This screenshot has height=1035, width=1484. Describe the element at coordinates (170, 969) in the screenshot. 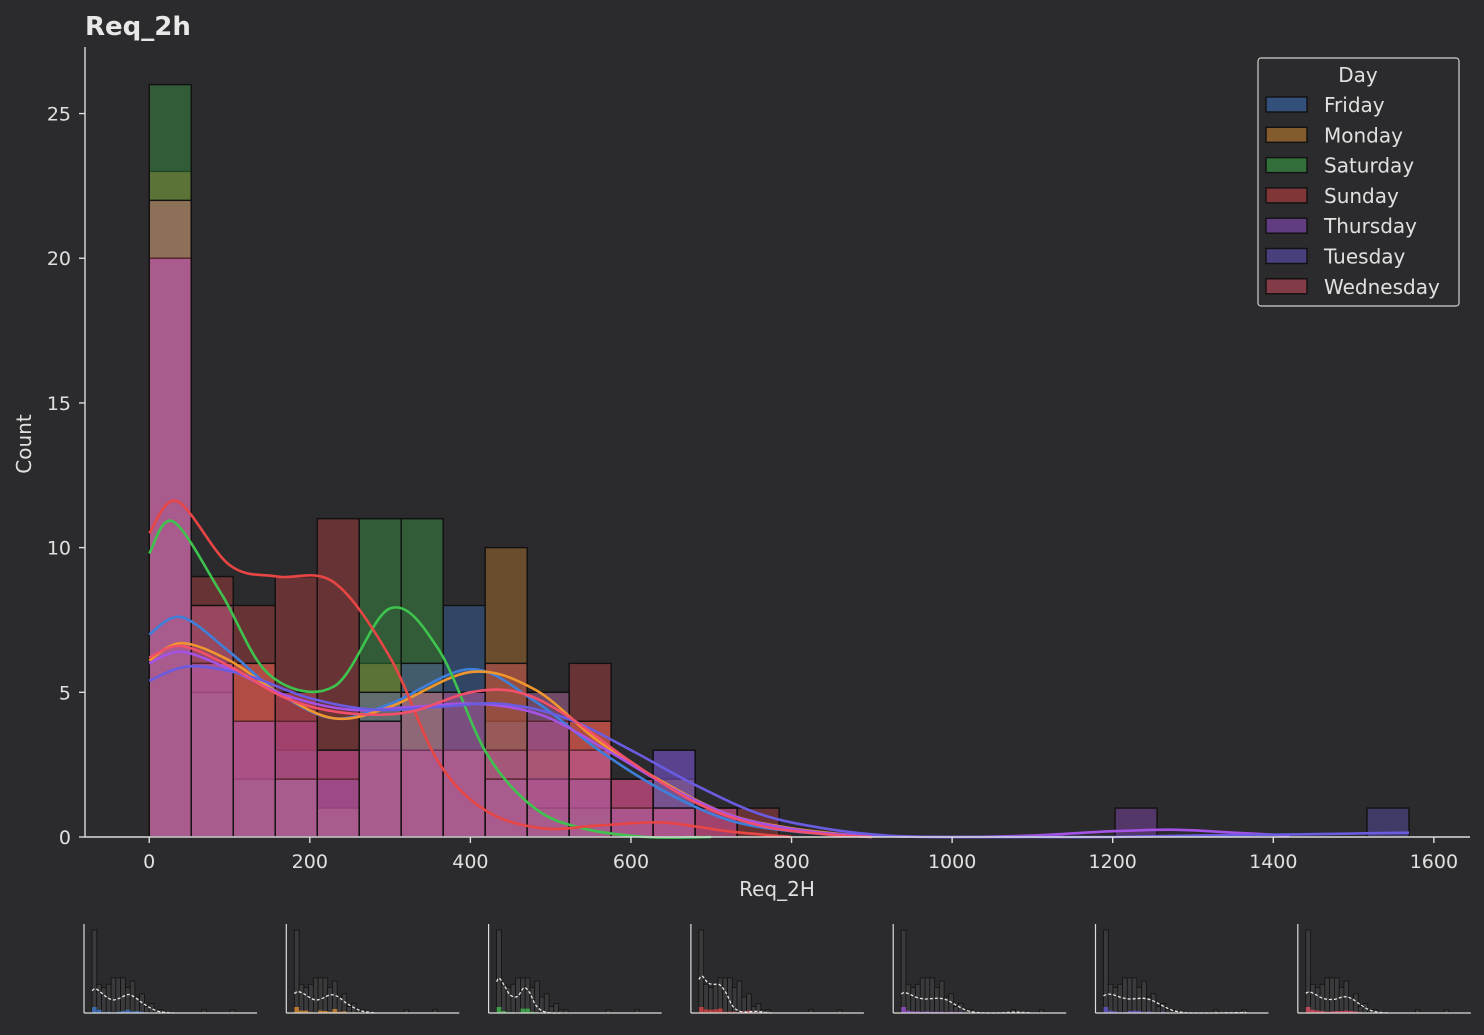

I see `thumbnail-friday` at that location.